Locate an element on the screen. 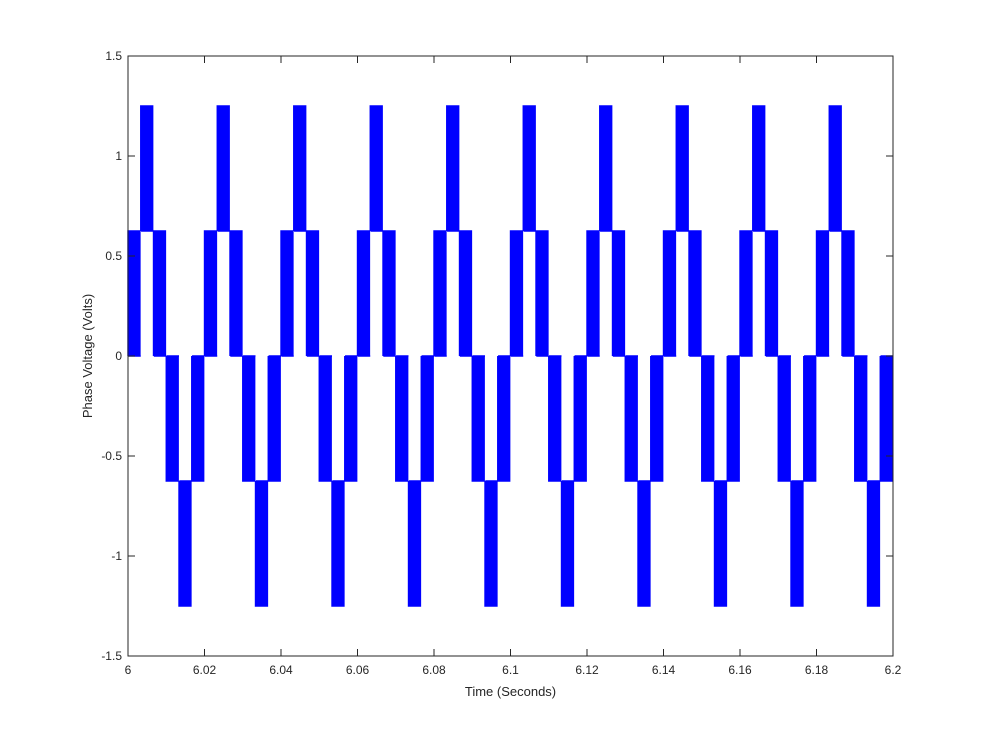  x-tick-label: 6.02 is located at coordinates (205, 670).